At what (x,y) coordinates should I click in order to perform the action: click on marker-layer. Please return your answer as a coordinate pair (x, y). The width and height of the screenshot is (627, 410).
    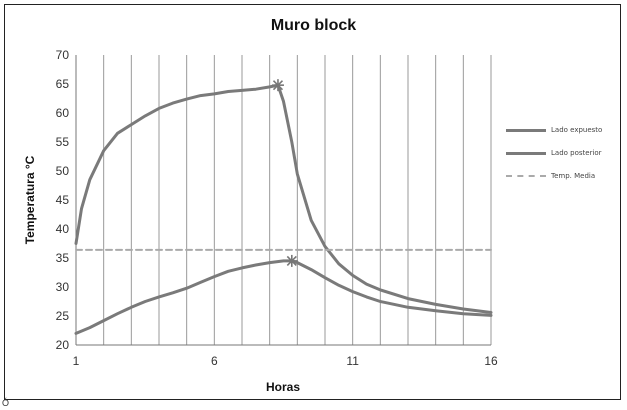
    Looking at the image, I should click on (284, 173).